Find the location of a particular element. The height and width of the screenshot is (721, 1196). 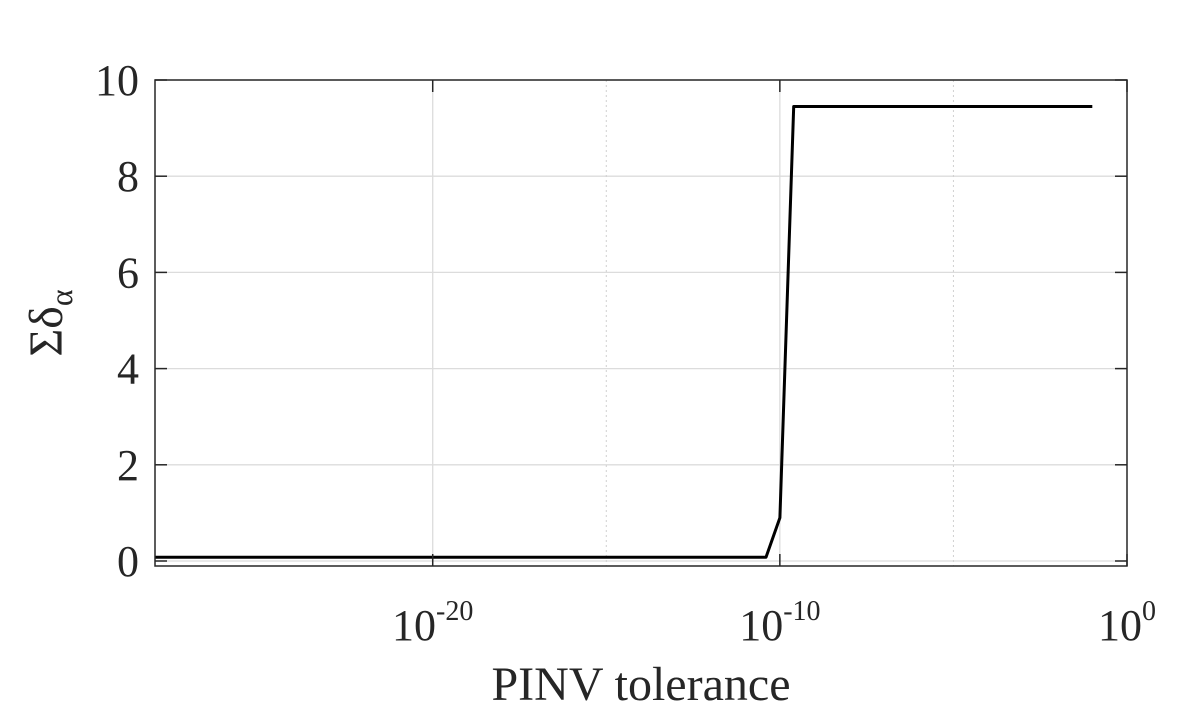

y-tick-label: 4 is located at coordinates (128, 369).